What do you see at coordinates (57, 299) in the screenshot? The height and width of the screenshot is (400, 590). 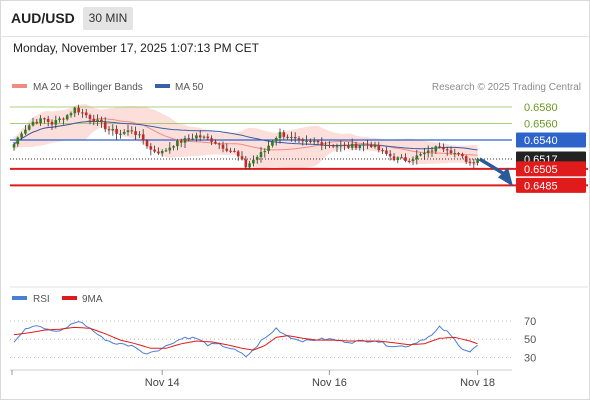 I see `rsi-legend: RSI 9MA` at bounding box center [57, 299].